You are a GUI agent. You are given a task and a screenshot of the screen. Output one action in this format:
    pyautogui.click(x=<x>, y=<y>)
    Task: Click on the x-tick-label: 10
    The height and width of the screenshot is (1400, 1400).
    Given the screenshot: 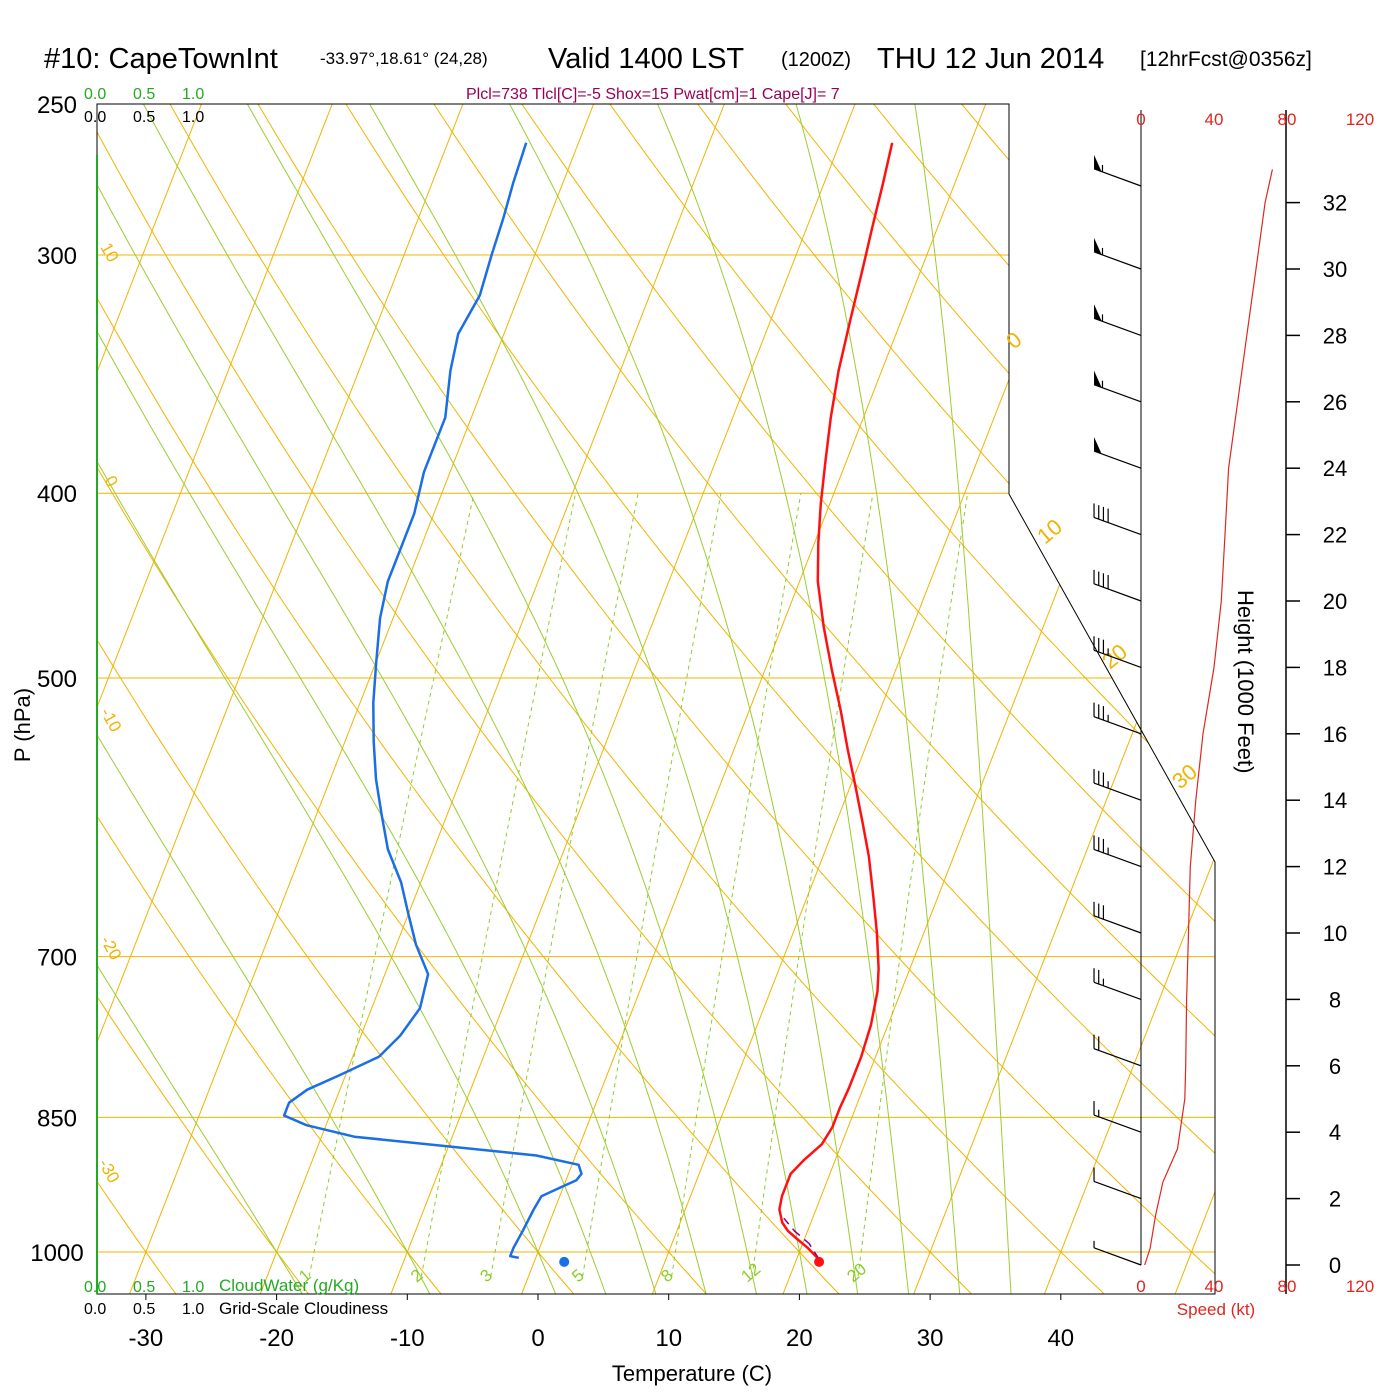 What is the action you would take?
    pyautogui.click(x=668, y=1338)
    